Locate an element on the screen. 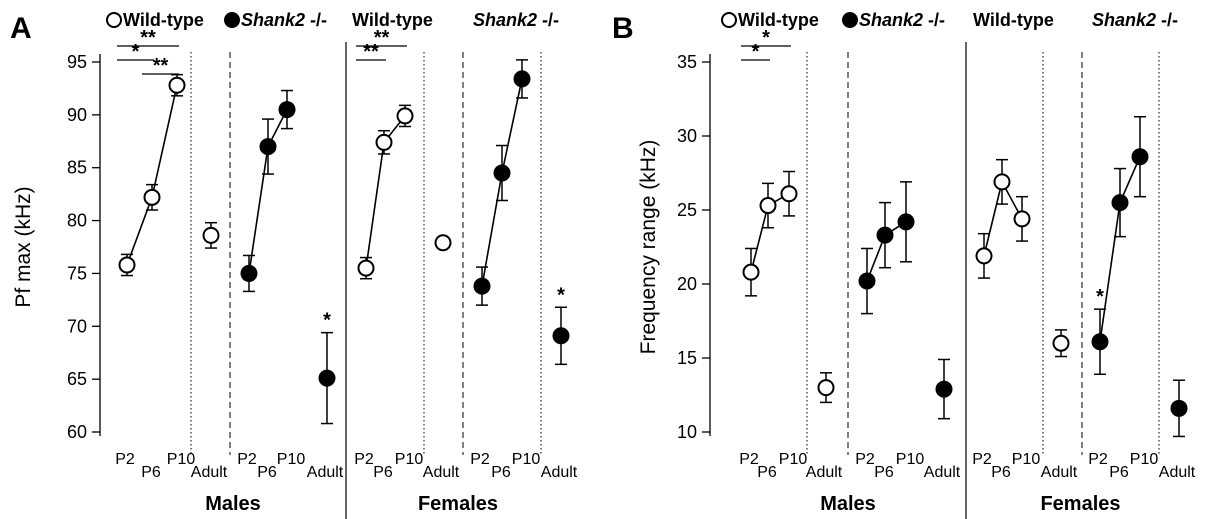 This screenshot has width=1215, height=519. group-title-shank2-gene: Shank2 is located at coordinates (505, 20).